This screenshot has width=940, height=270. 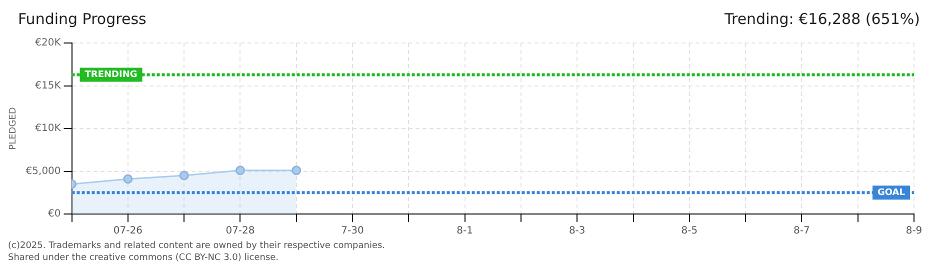 I want to click on text: Shared under the creative commons (CC BY-NC 3.0) license., so click(x=144, y=258).